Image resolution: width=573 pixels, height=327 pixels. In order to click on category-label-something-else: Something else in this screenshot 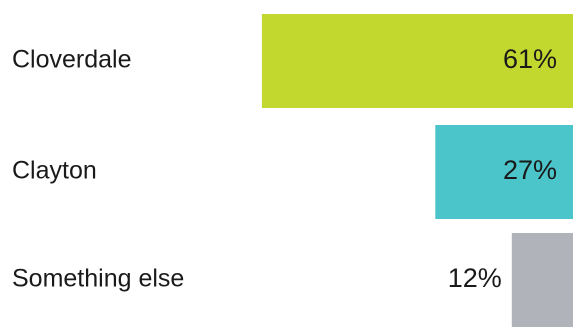, I will do `click(98, 279)`.